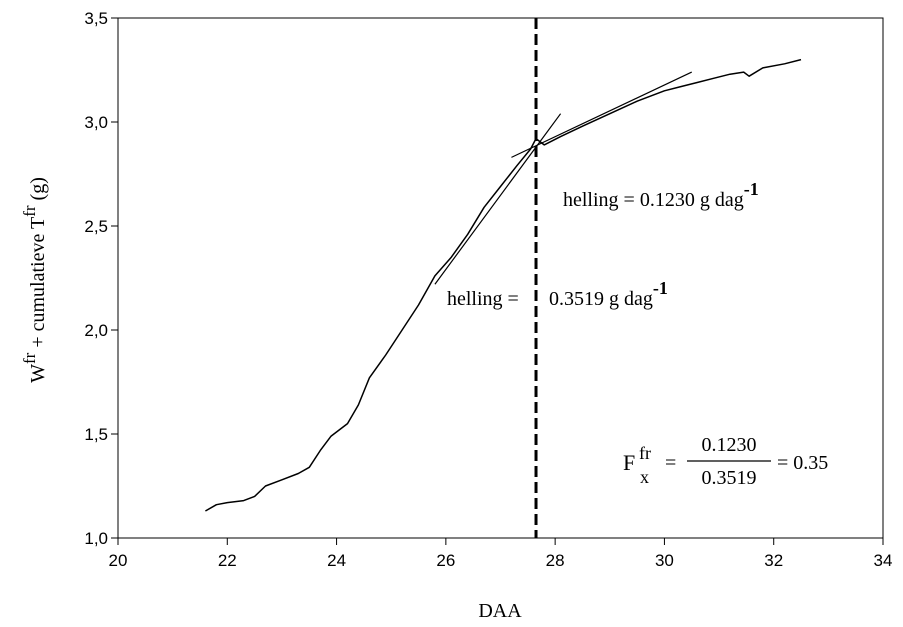 The width and height of the screenshot is (903, 627). I want to click on formula-equals: =, so click(670, 463).